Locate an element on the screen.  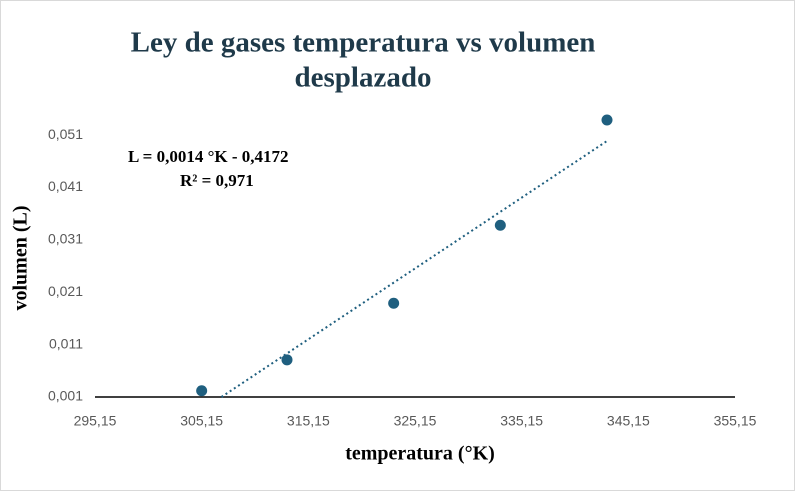
x-tick-label: 315,15 is located at coordinates (308, 421).